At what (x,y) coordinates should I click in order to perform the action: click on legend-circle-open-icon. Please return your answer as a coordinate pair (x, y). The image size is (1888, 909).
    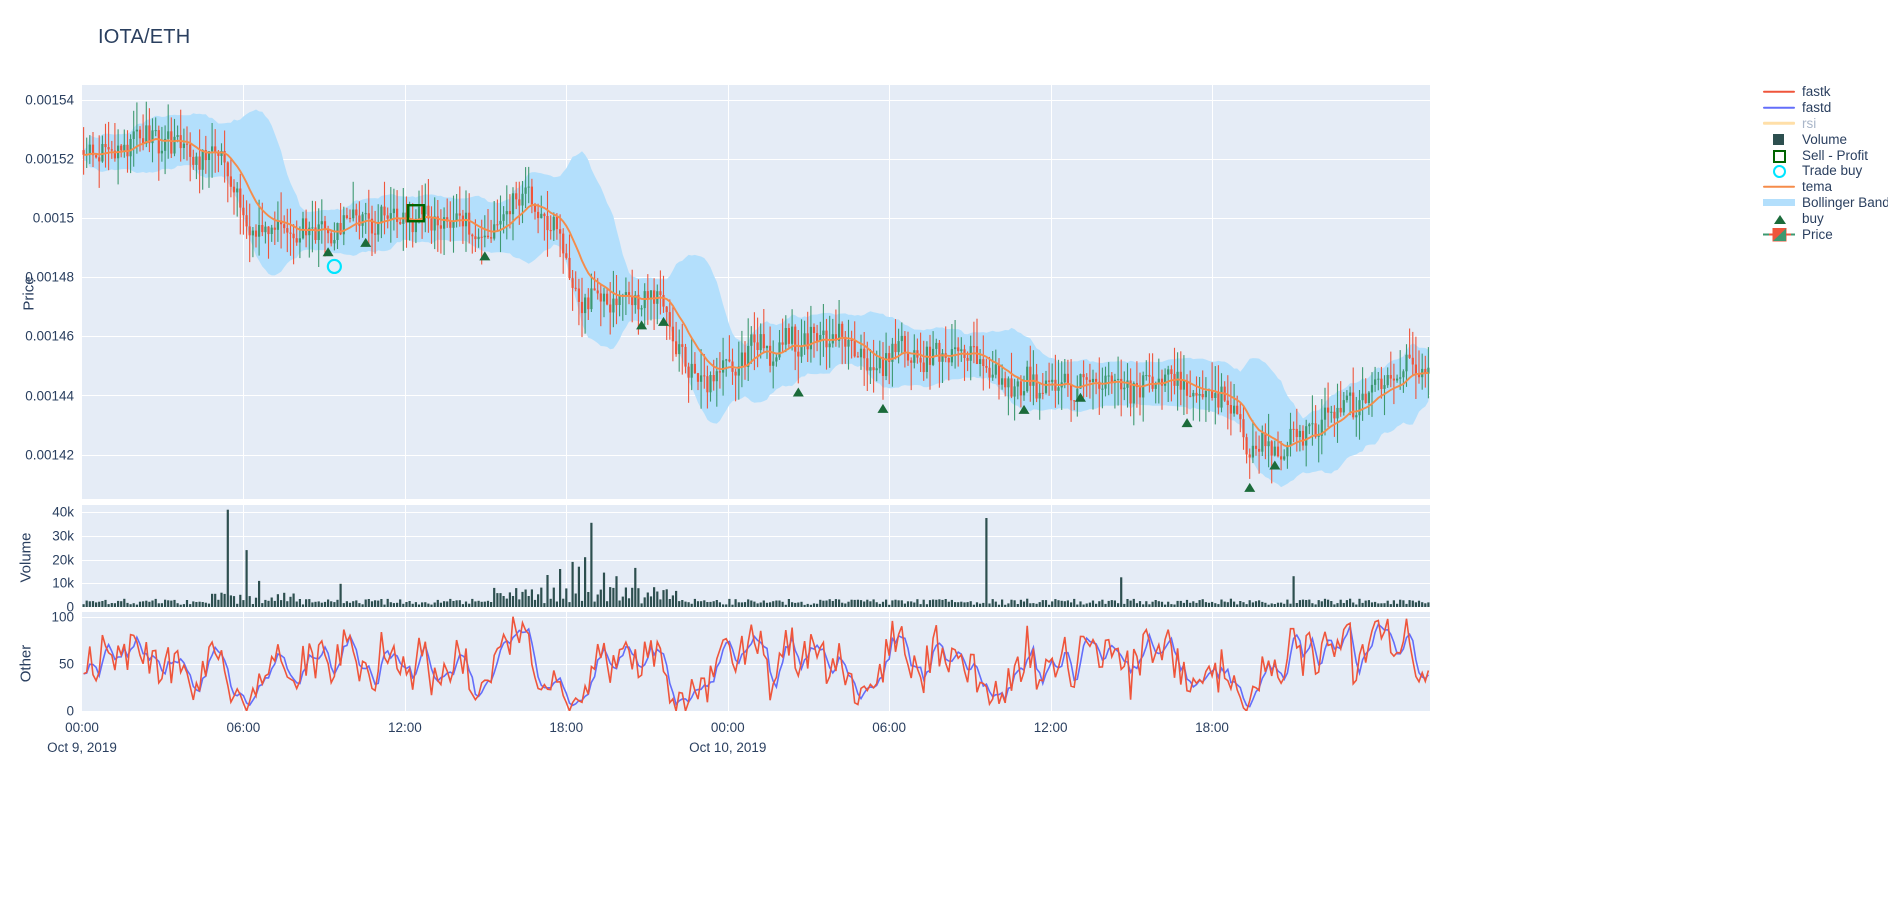
    Looking at the image, I should click on (1779, 171).